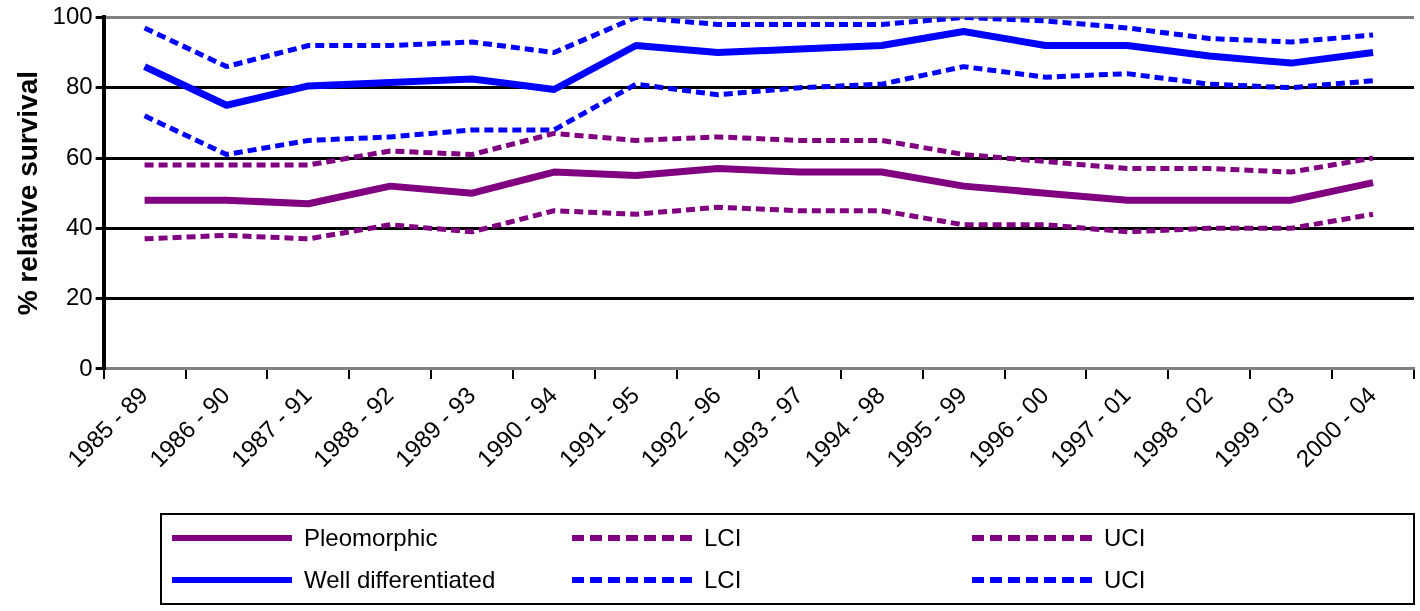 The height and width of the screenshot is (611, 1420). Describe the element at coordinates (72, 16) in the screenshot. I see `y-tick-label: 100` at that location.